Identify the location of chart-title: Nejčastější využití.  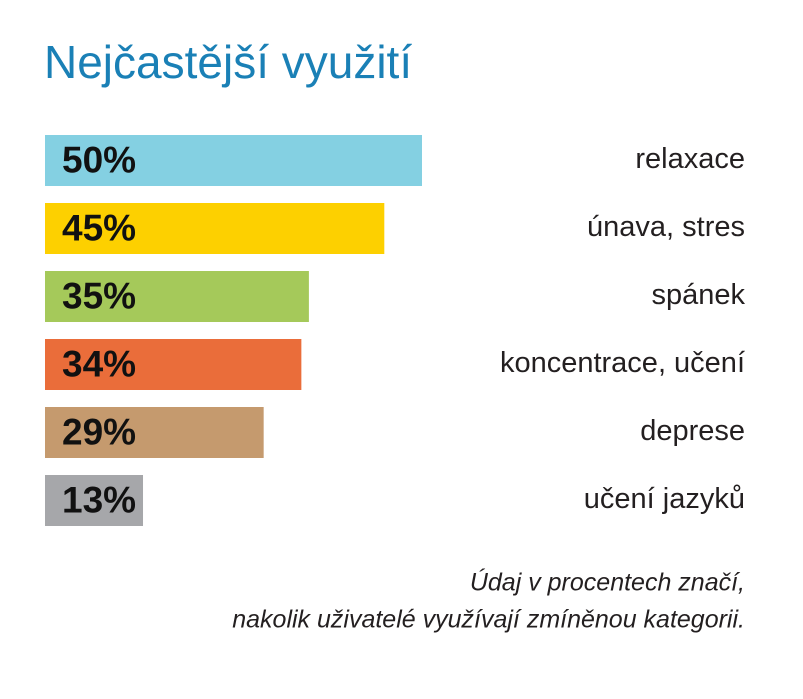
(228, 62).